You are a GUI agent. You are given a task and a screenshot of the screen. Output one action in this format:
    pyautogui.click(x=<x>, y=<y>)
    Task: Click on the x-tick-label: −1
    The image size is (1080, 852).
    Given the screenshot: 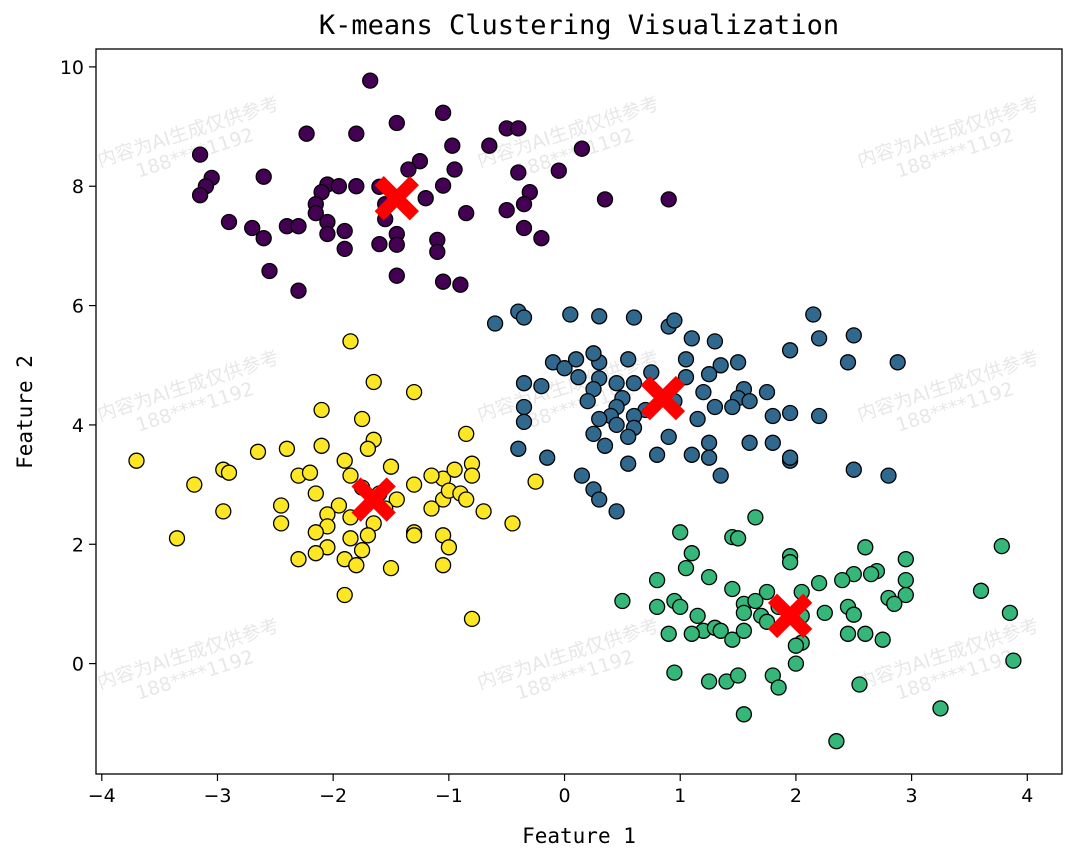 What is the action you would take?
    pyautogui.click(x=449, y=796)
    